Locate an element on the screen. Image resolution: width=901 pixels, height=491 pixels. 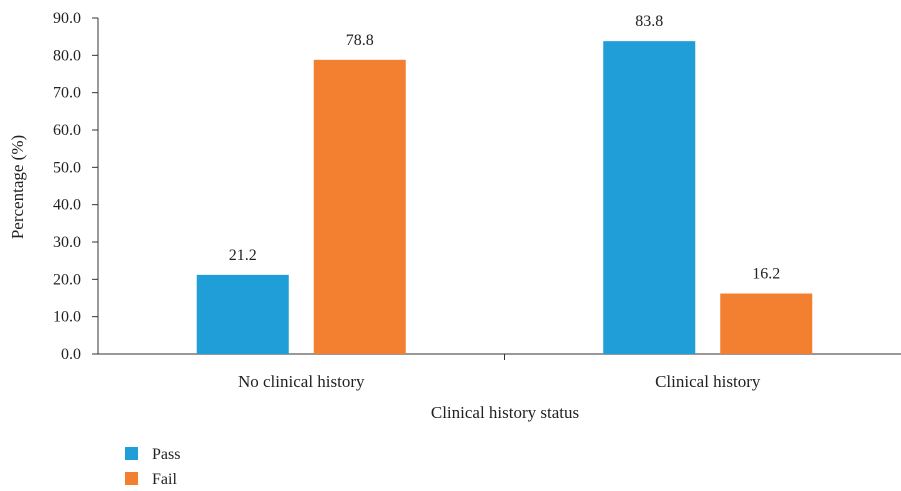
legend-swatch-fail is located at coordinates (131, 478).